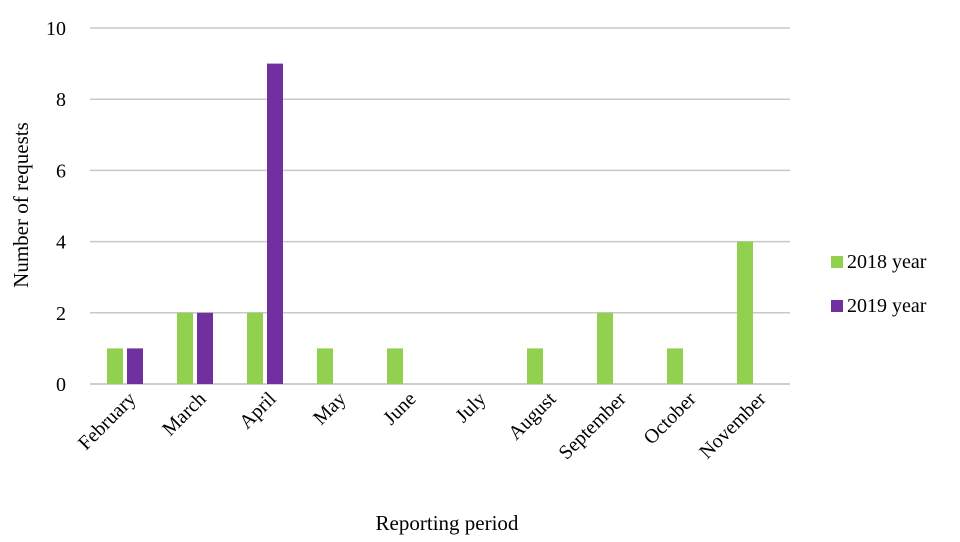  What do you see at coordinates (61, 243) in the screenshot?
I see `y-tick-label: 4` at bounding box center [61, 243].